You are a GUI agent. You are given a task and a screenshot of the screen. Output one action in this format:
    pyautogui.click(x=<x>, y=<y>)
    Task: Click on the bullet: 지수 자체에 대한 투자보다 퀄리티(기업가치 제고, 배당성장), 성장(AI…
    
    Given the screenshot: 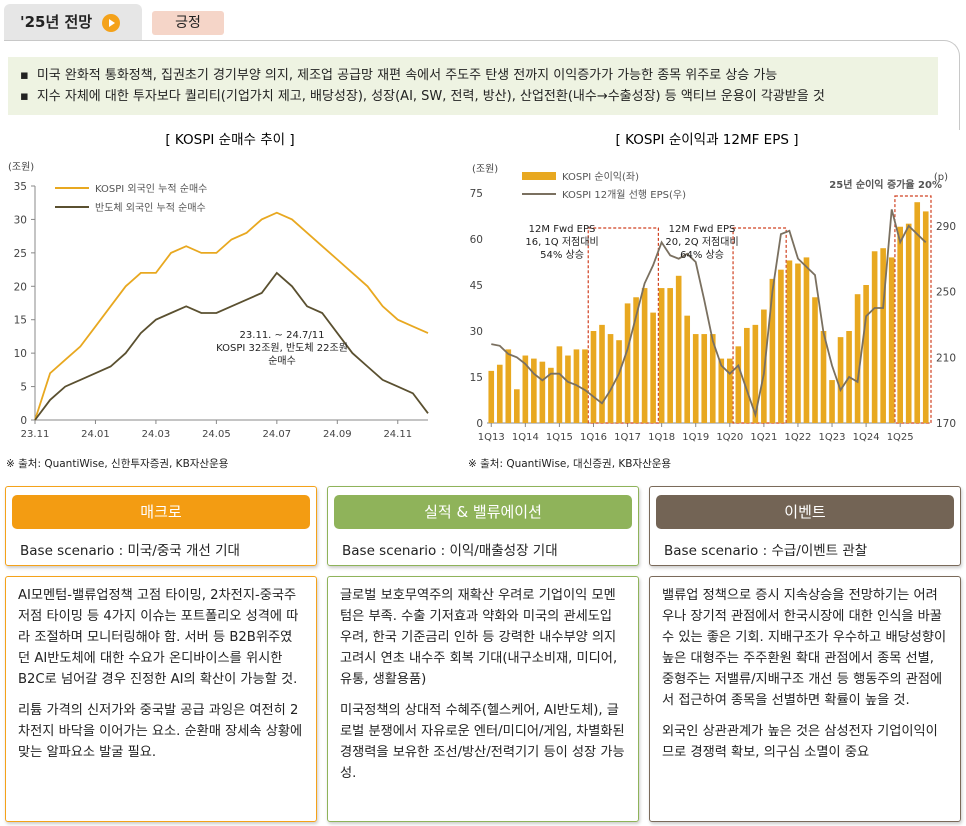 What is the action you would take?
    pyautogui.click(x=473, y=96)
    